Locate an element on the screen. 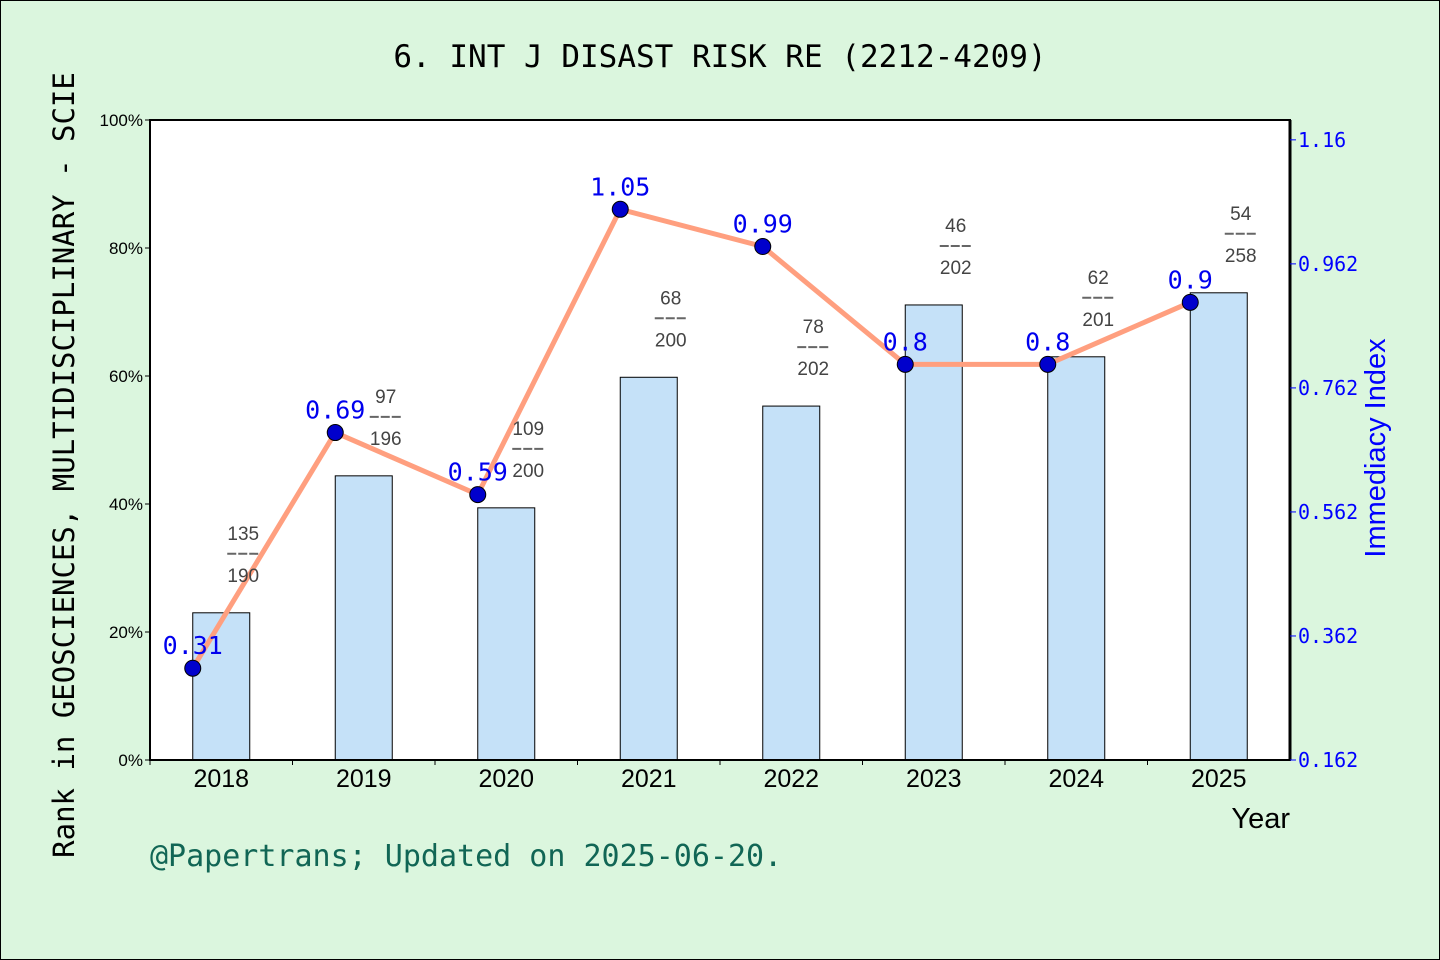  y-tick-label: 20% is located at coordinates (126, 632).